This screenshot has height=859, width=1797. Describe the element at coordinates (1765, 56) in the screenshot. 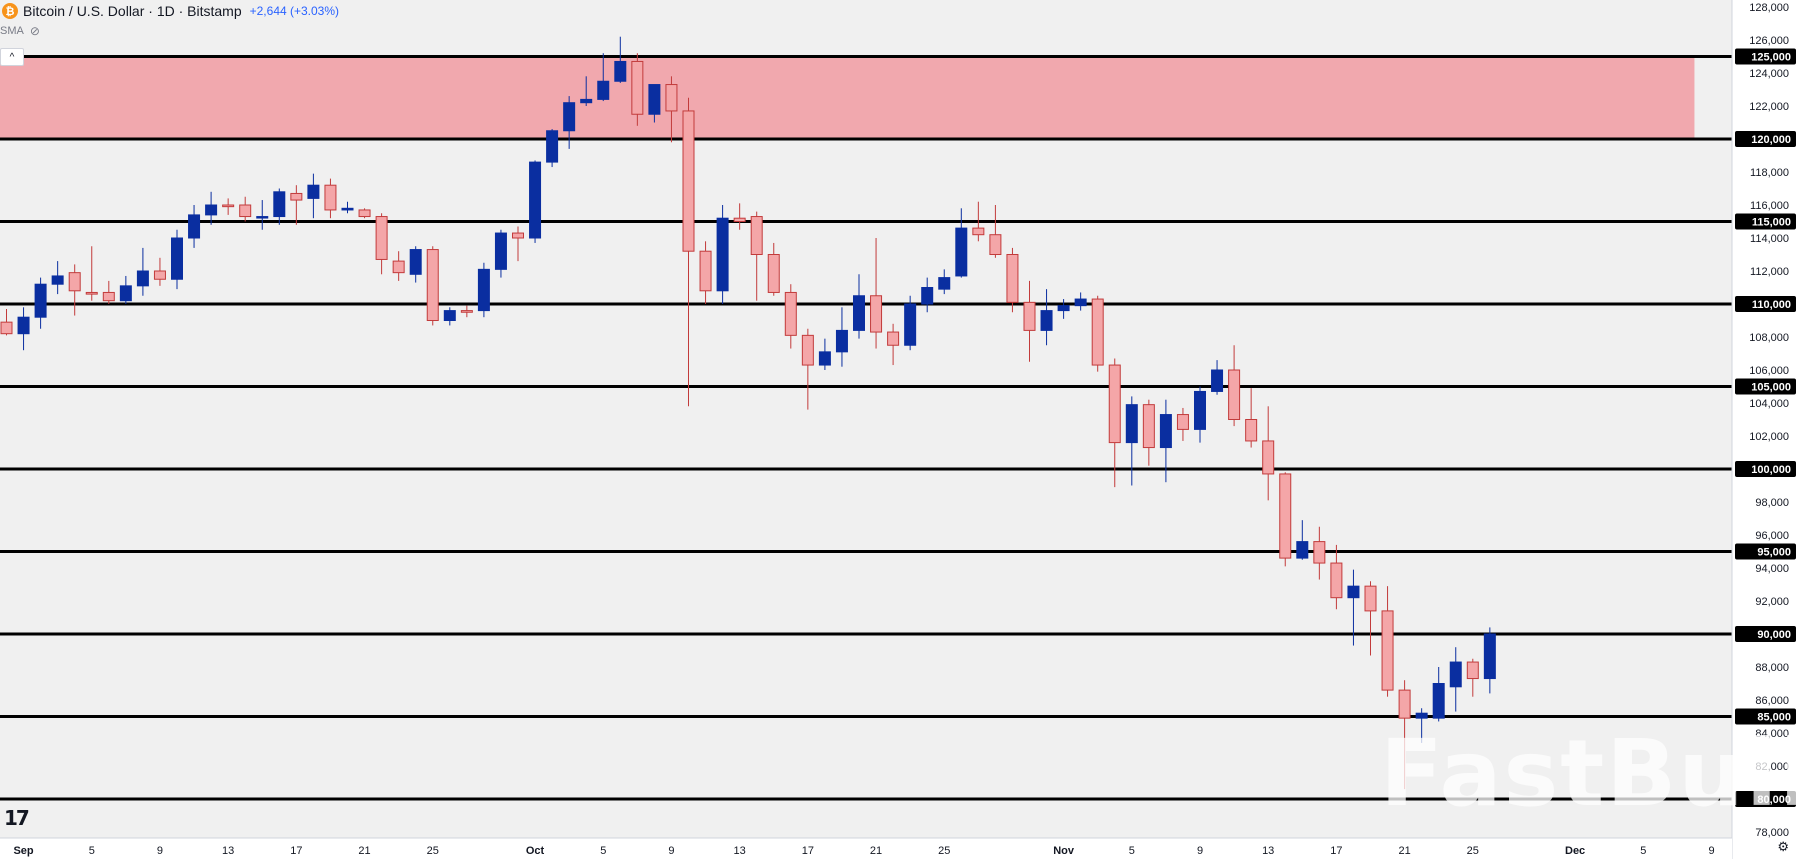

I see `level-price-label: 125,000` at that location.